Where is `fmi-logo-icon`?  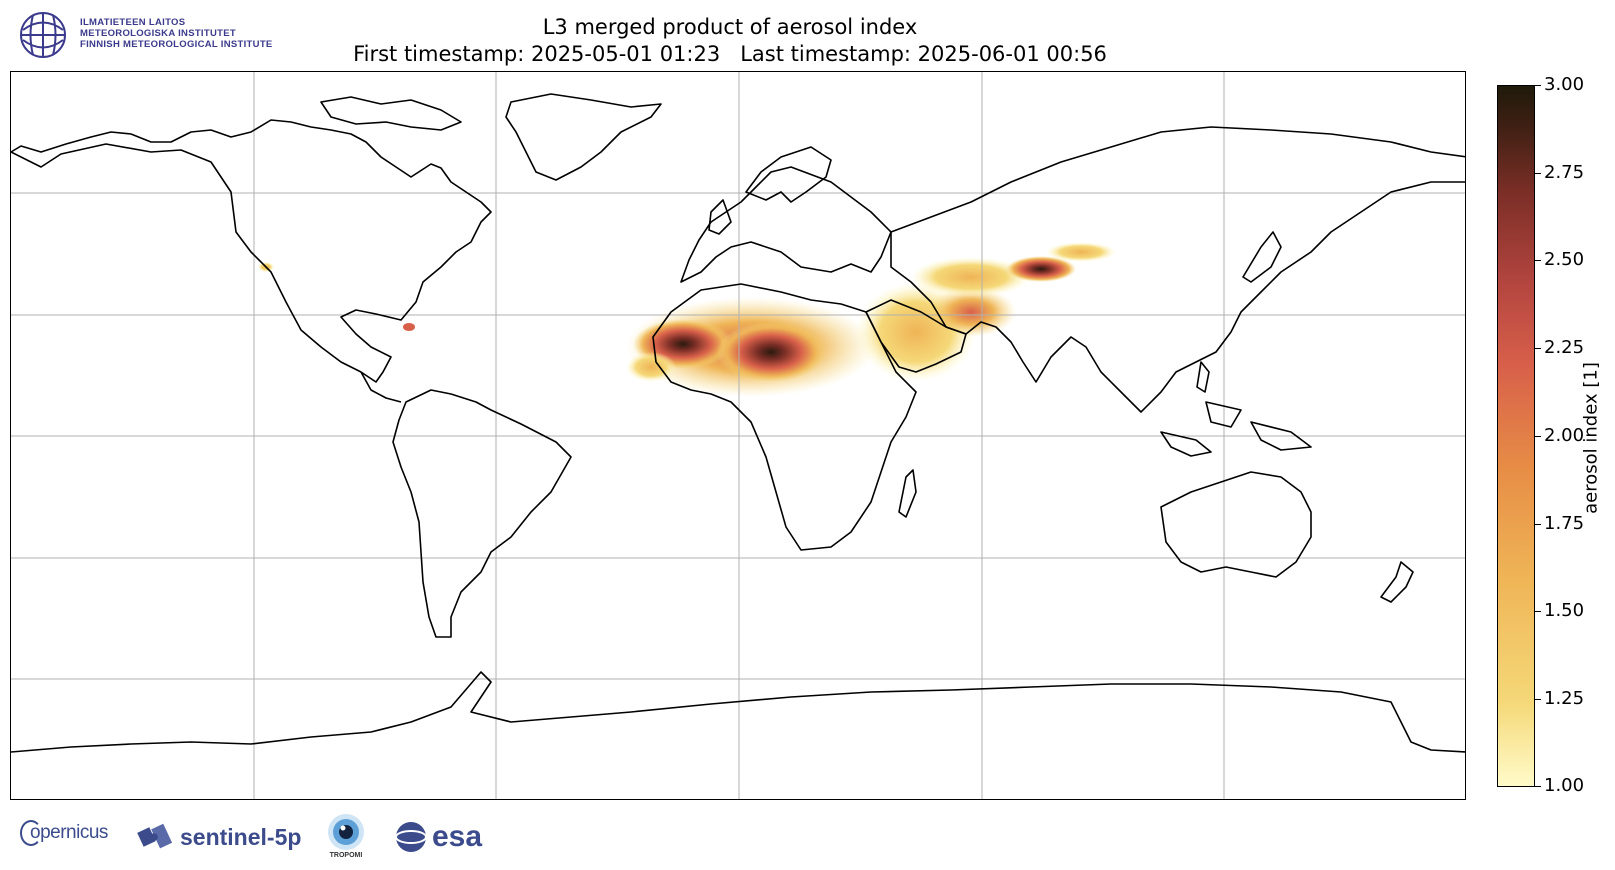
fmi-logo-icon is located at coordinates (43, 35).